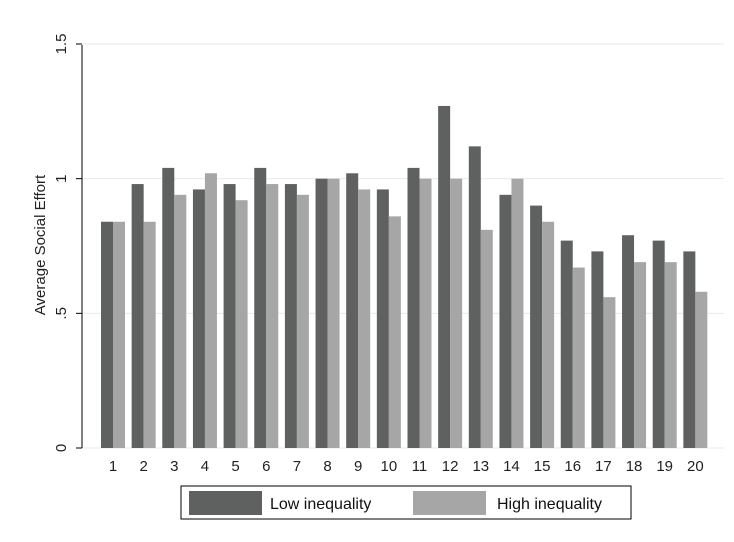 This screenshot has height=542, width=734. I want to click on x-tick-label-12: 12, so click(450, 466).